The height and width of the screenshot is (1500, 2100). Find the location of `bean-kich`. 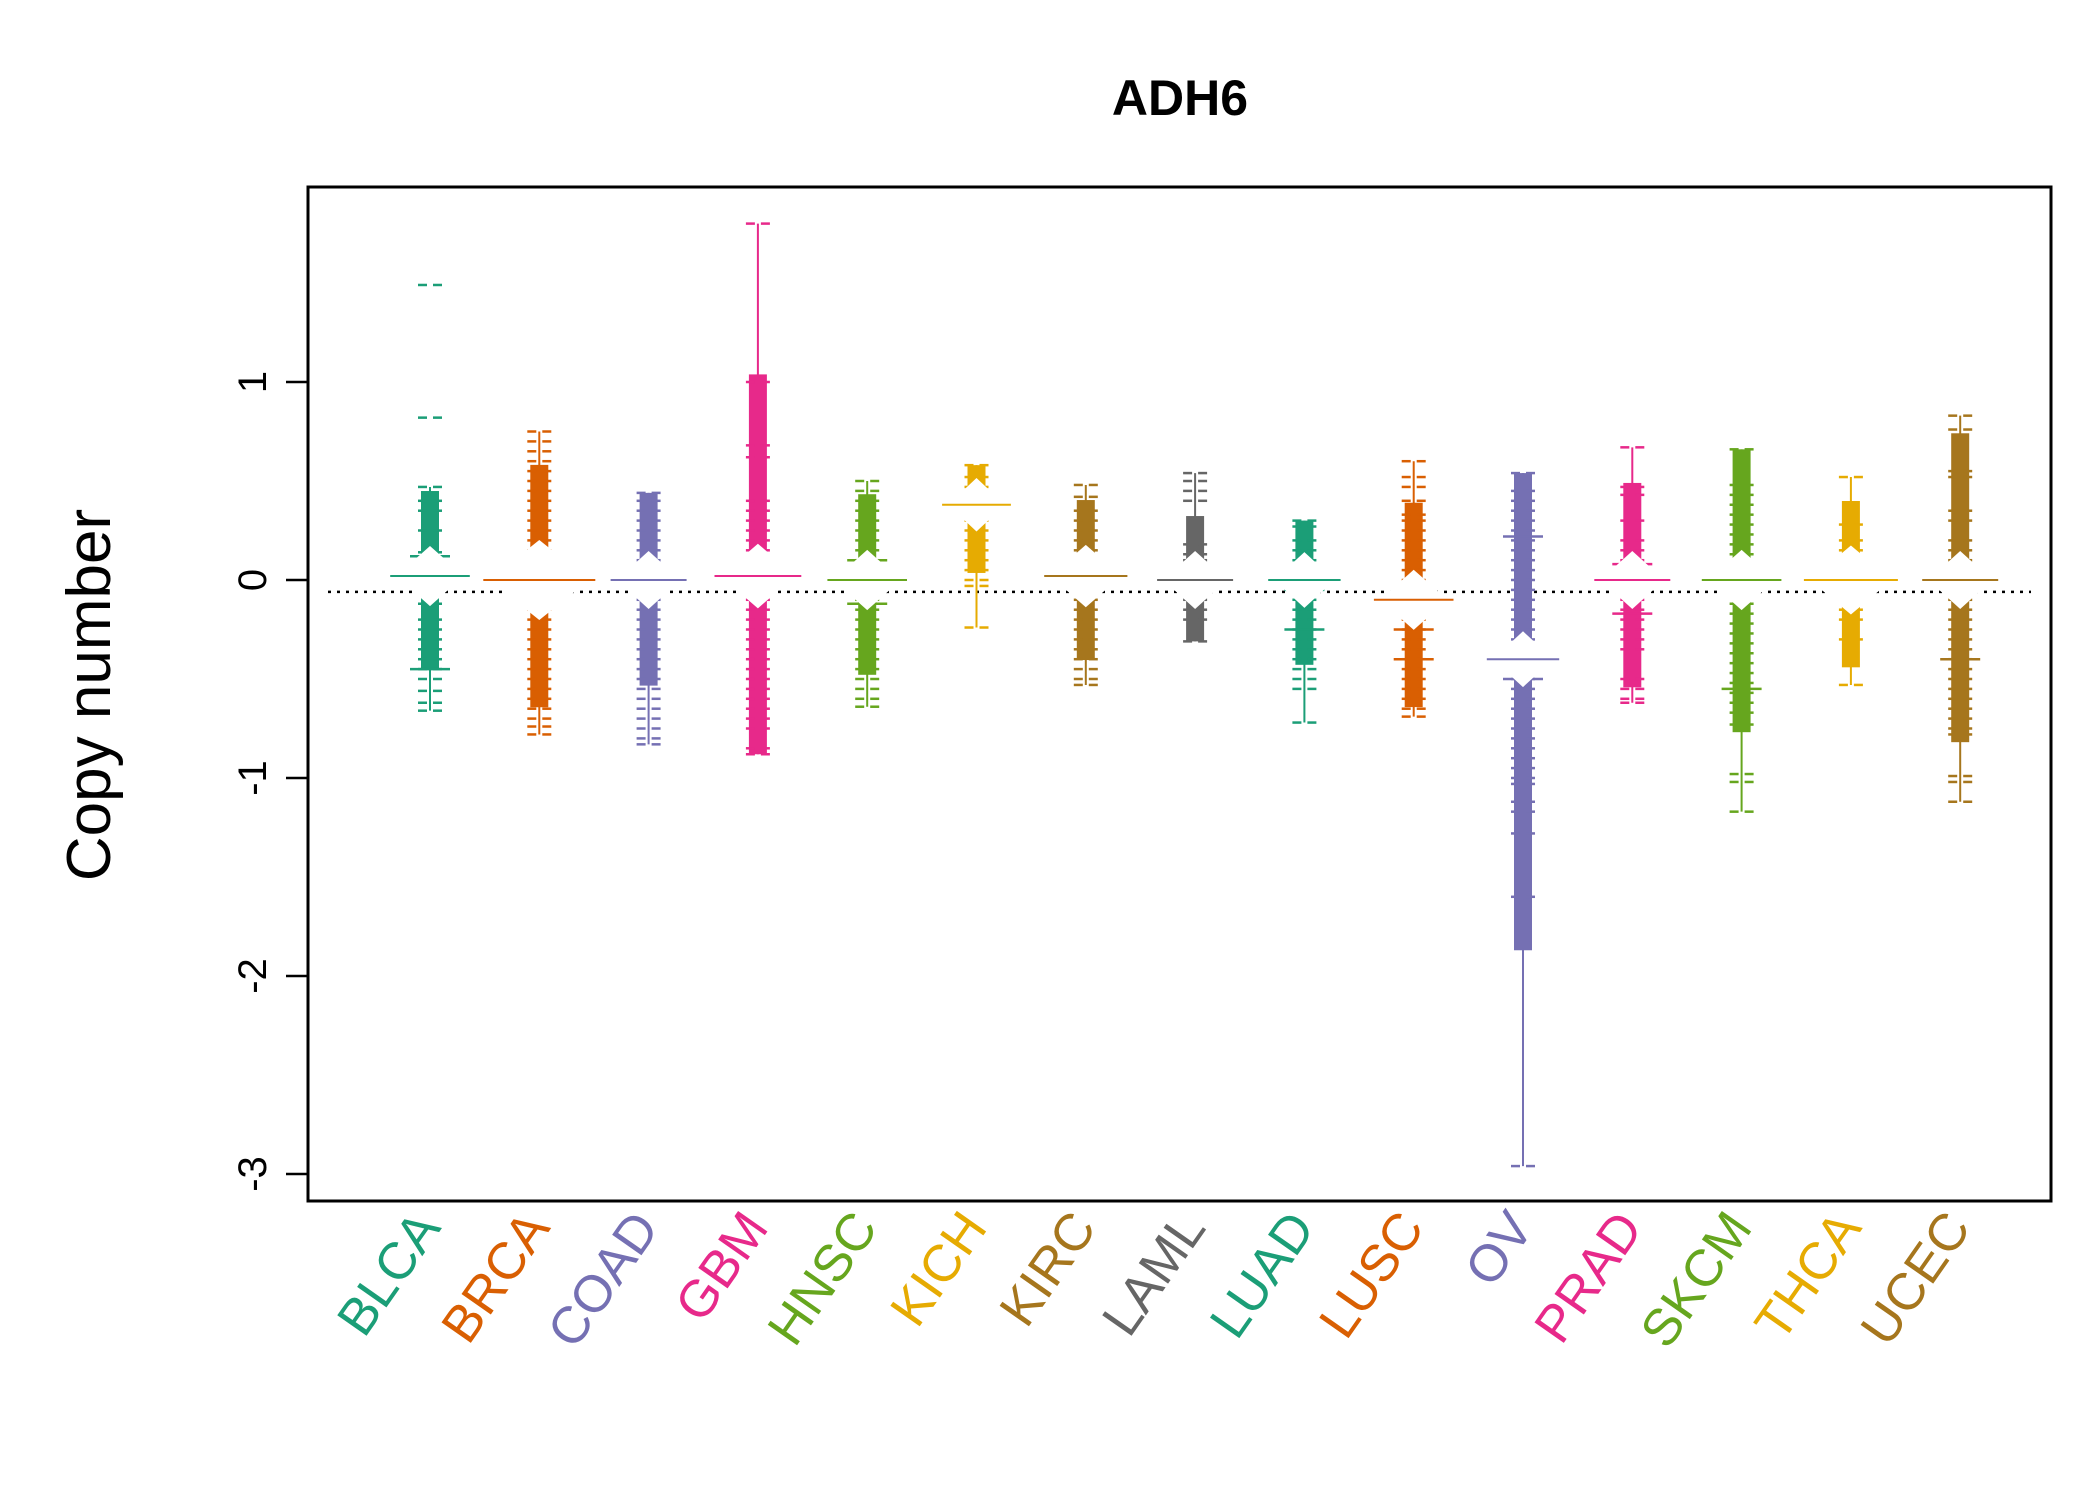

bean-kich is located at coordinates (976, 546).